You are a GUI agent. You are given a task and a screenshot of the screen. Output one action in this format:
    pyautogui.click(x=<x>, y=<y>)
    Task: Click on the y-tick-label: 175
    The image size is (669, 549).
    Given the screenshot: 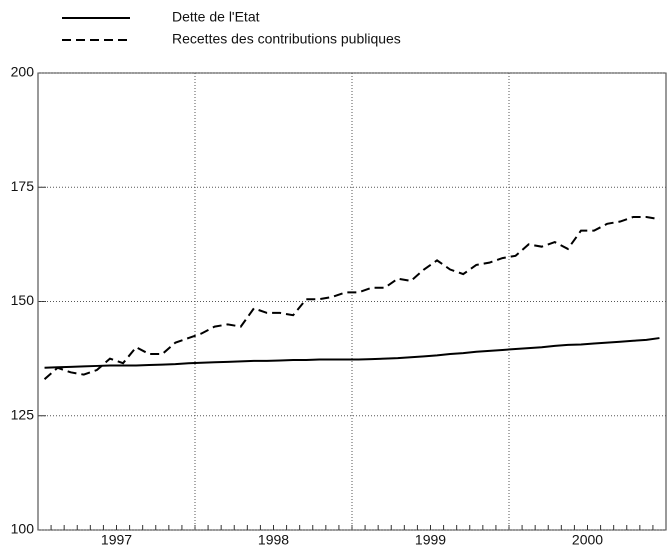 What is the action you would take?
    pyautogui.click(x=23, y=186)
    